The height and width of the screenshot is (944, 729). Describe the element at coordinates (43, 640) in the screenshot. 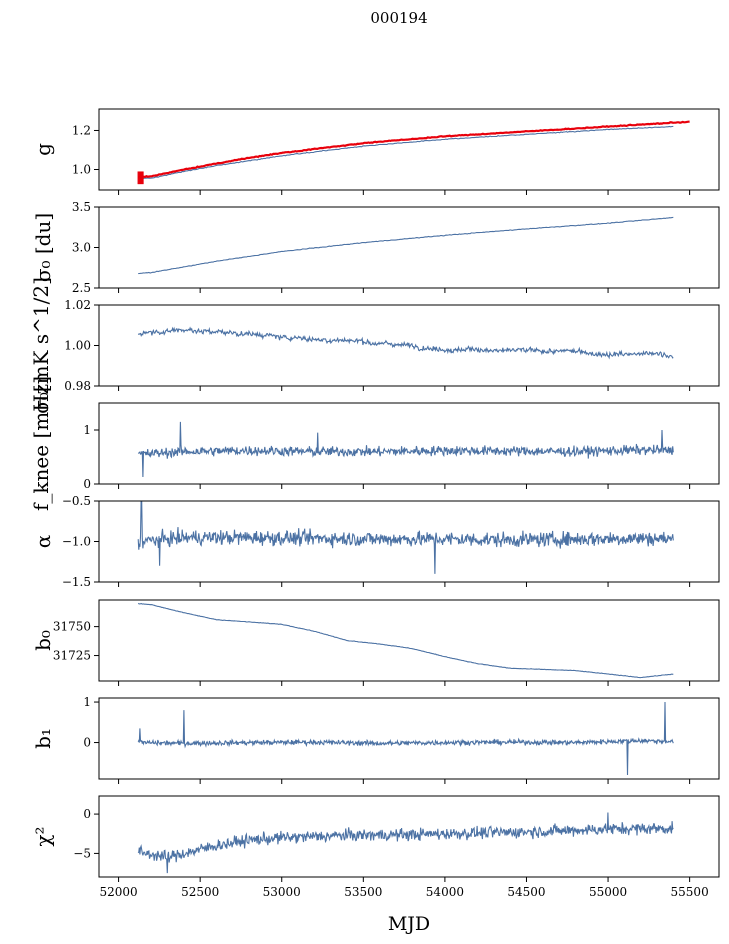

I see `y-axis-label-b0: b₀` at that location.